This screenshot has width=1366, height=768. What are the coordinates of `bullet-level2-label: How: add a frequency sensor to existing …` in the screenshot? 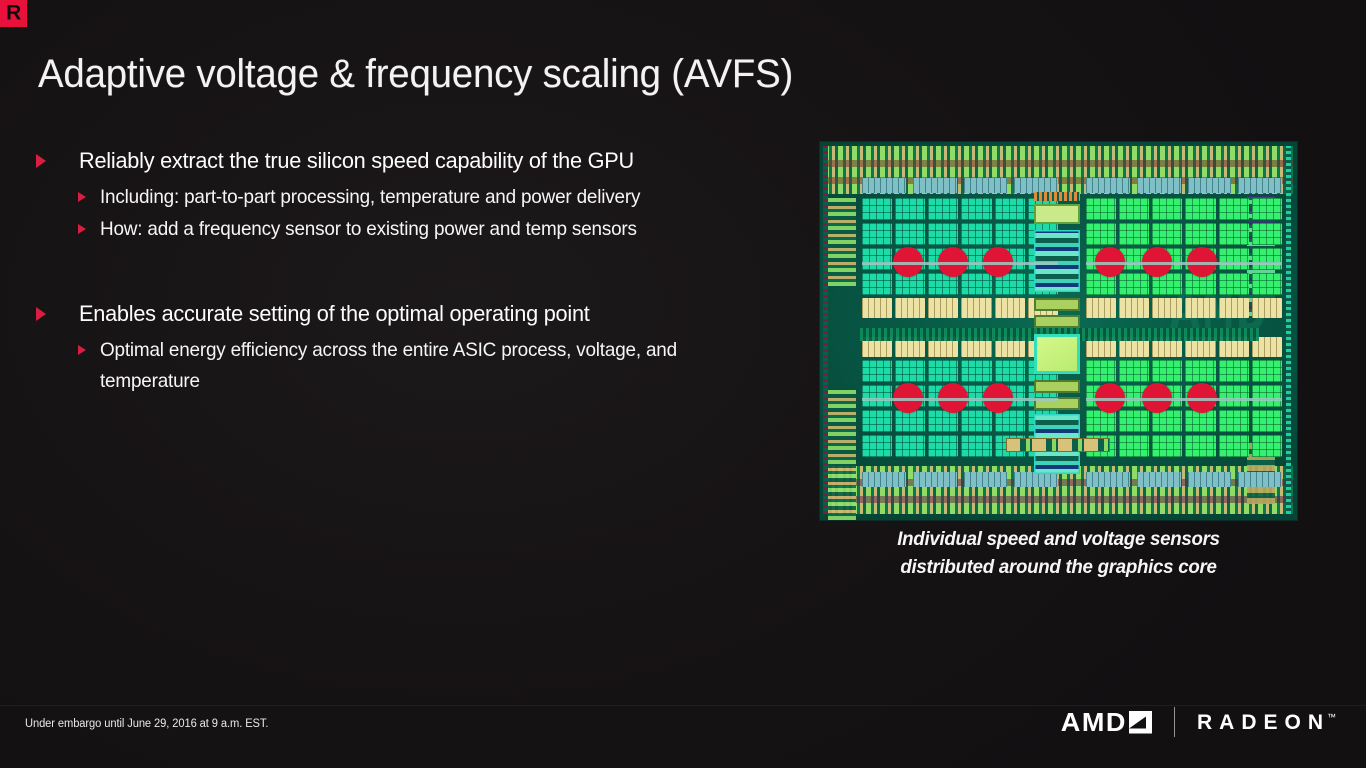 It's located at (368, 229).